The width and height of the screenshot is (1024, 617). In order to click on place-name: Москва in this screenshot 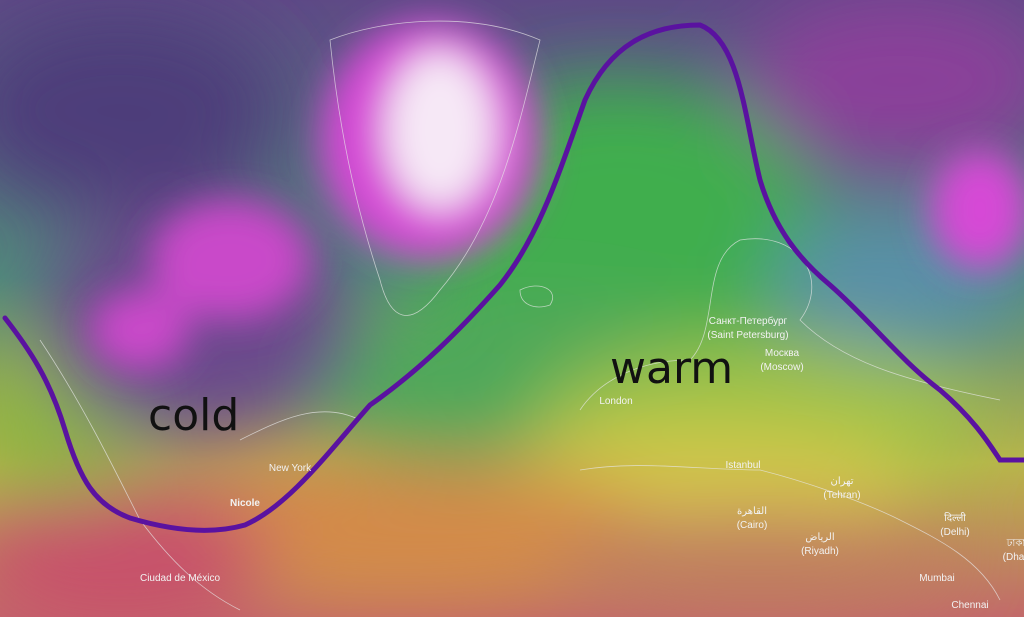, I will do `click(782, 353)`.